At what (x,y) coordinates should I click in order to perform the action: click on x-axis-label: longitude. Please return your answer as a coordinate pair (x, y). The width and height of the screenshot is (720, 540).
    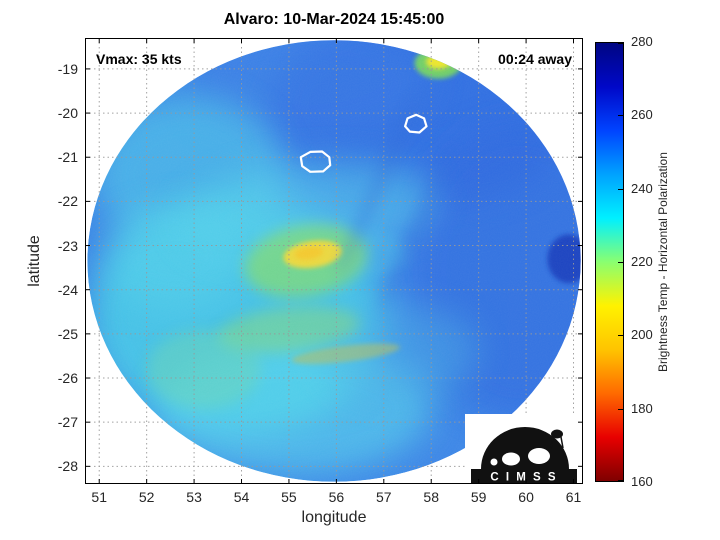
    Looking at the image, I should click on (334, 517).